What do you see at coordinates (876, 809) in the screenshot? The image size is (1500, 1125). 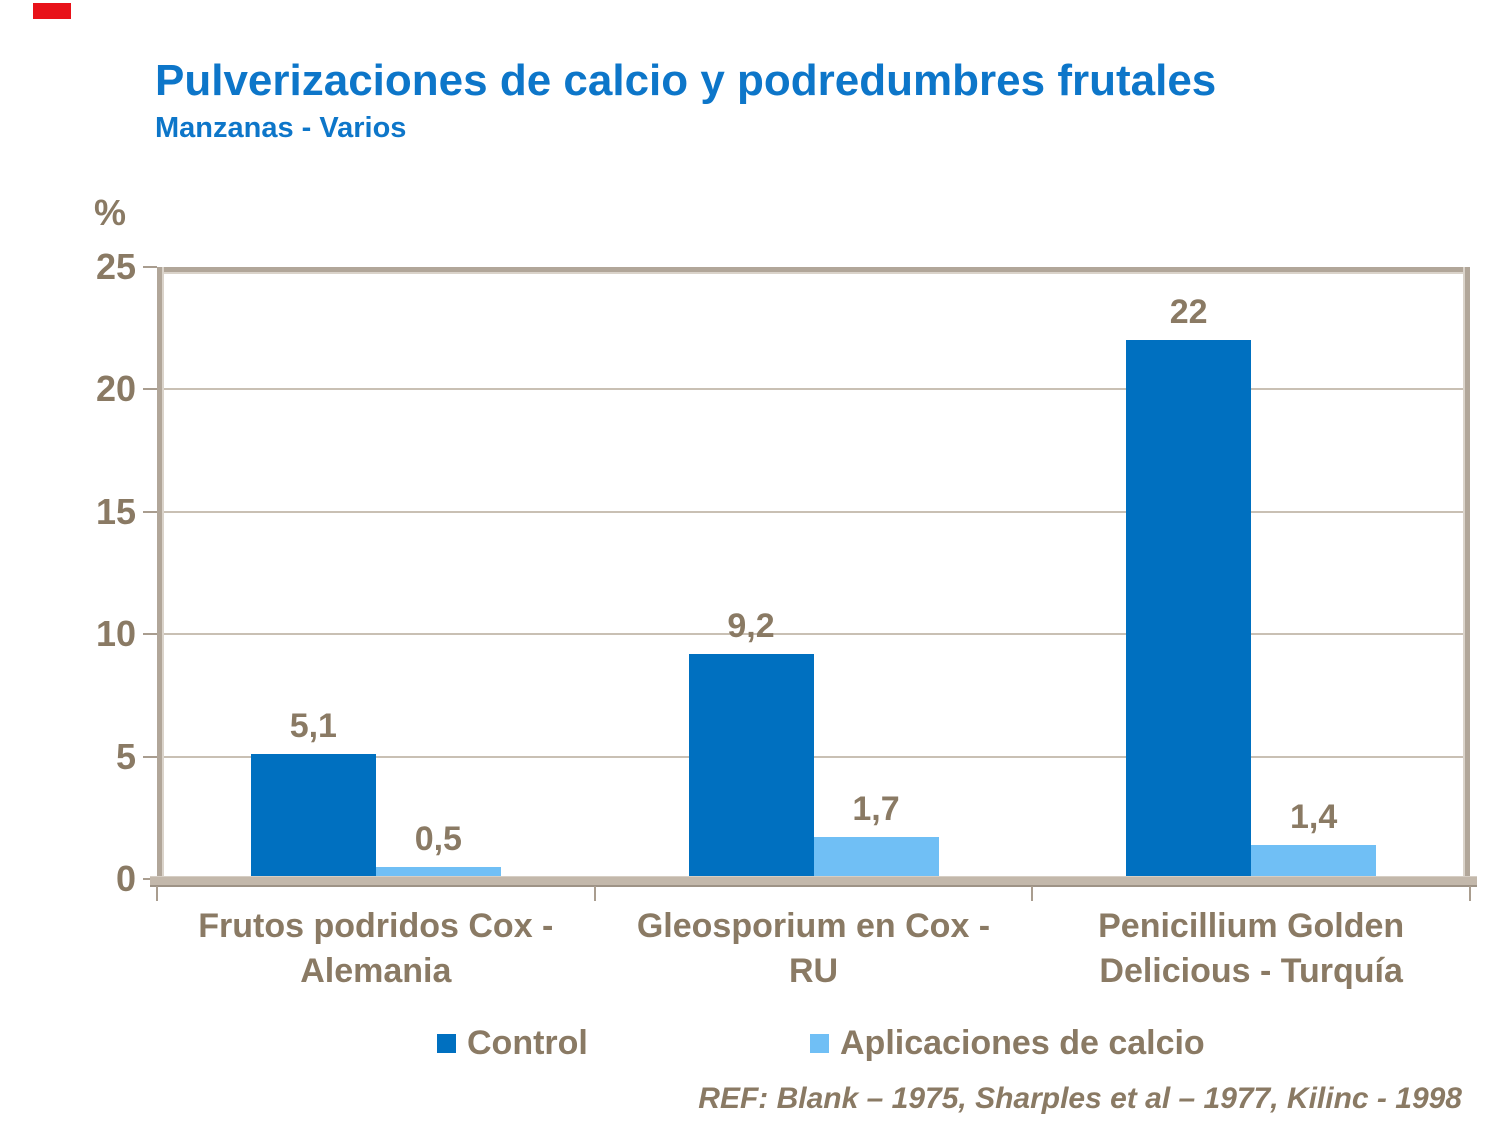 I see `bar-value-label: 1,7` at bounding box center [876, 809].